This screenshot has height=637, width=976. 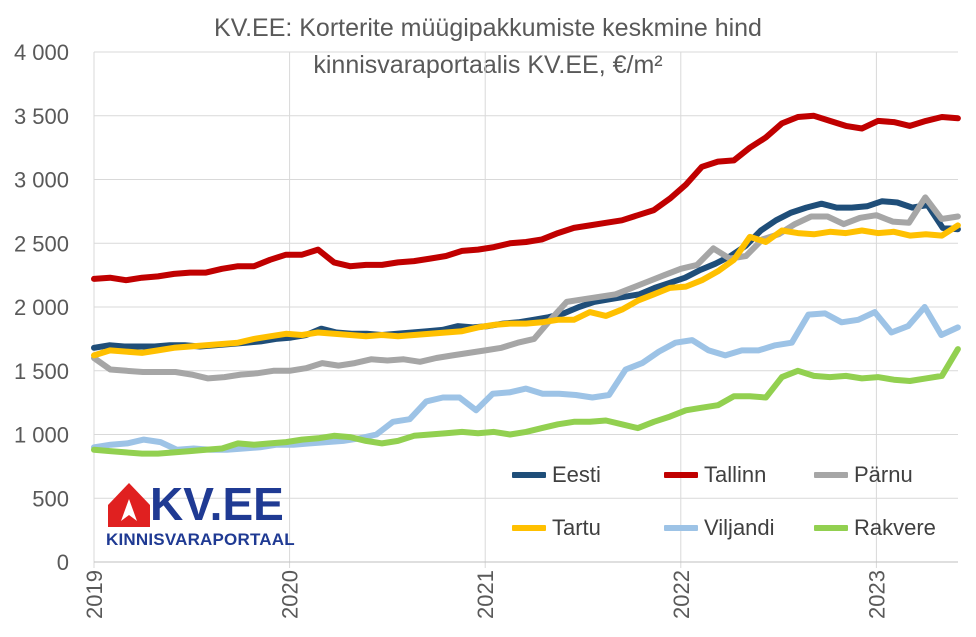 I want to click on y-tick-label: 3 500, so click(x=41, y=116).